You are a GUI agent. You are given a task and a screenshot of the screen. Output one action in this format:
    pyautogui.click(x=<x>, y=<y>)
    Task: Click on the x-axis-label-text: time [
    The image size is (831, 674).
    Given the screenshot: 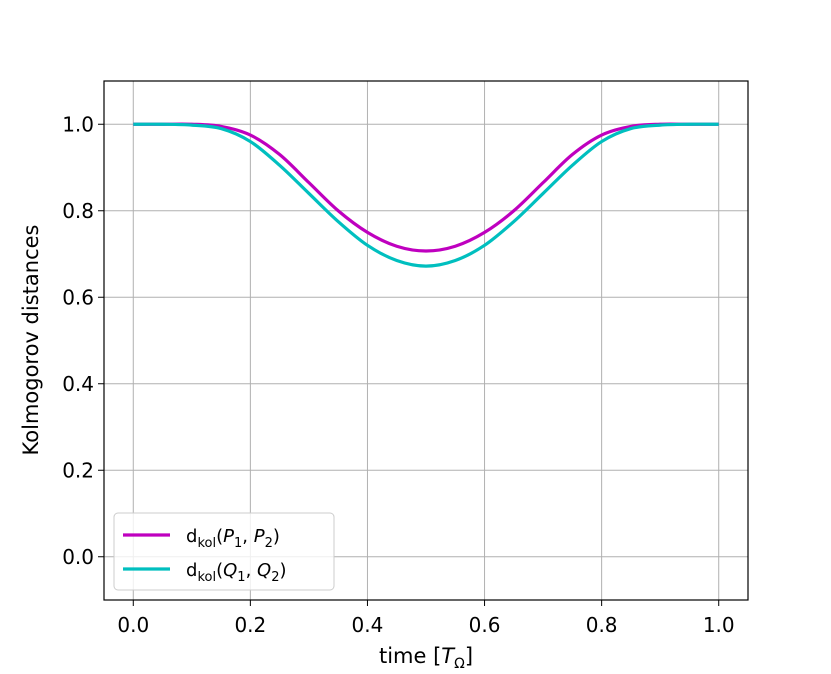 What is the action you would take?
    pyautogui.click(x=410, y=656)
    